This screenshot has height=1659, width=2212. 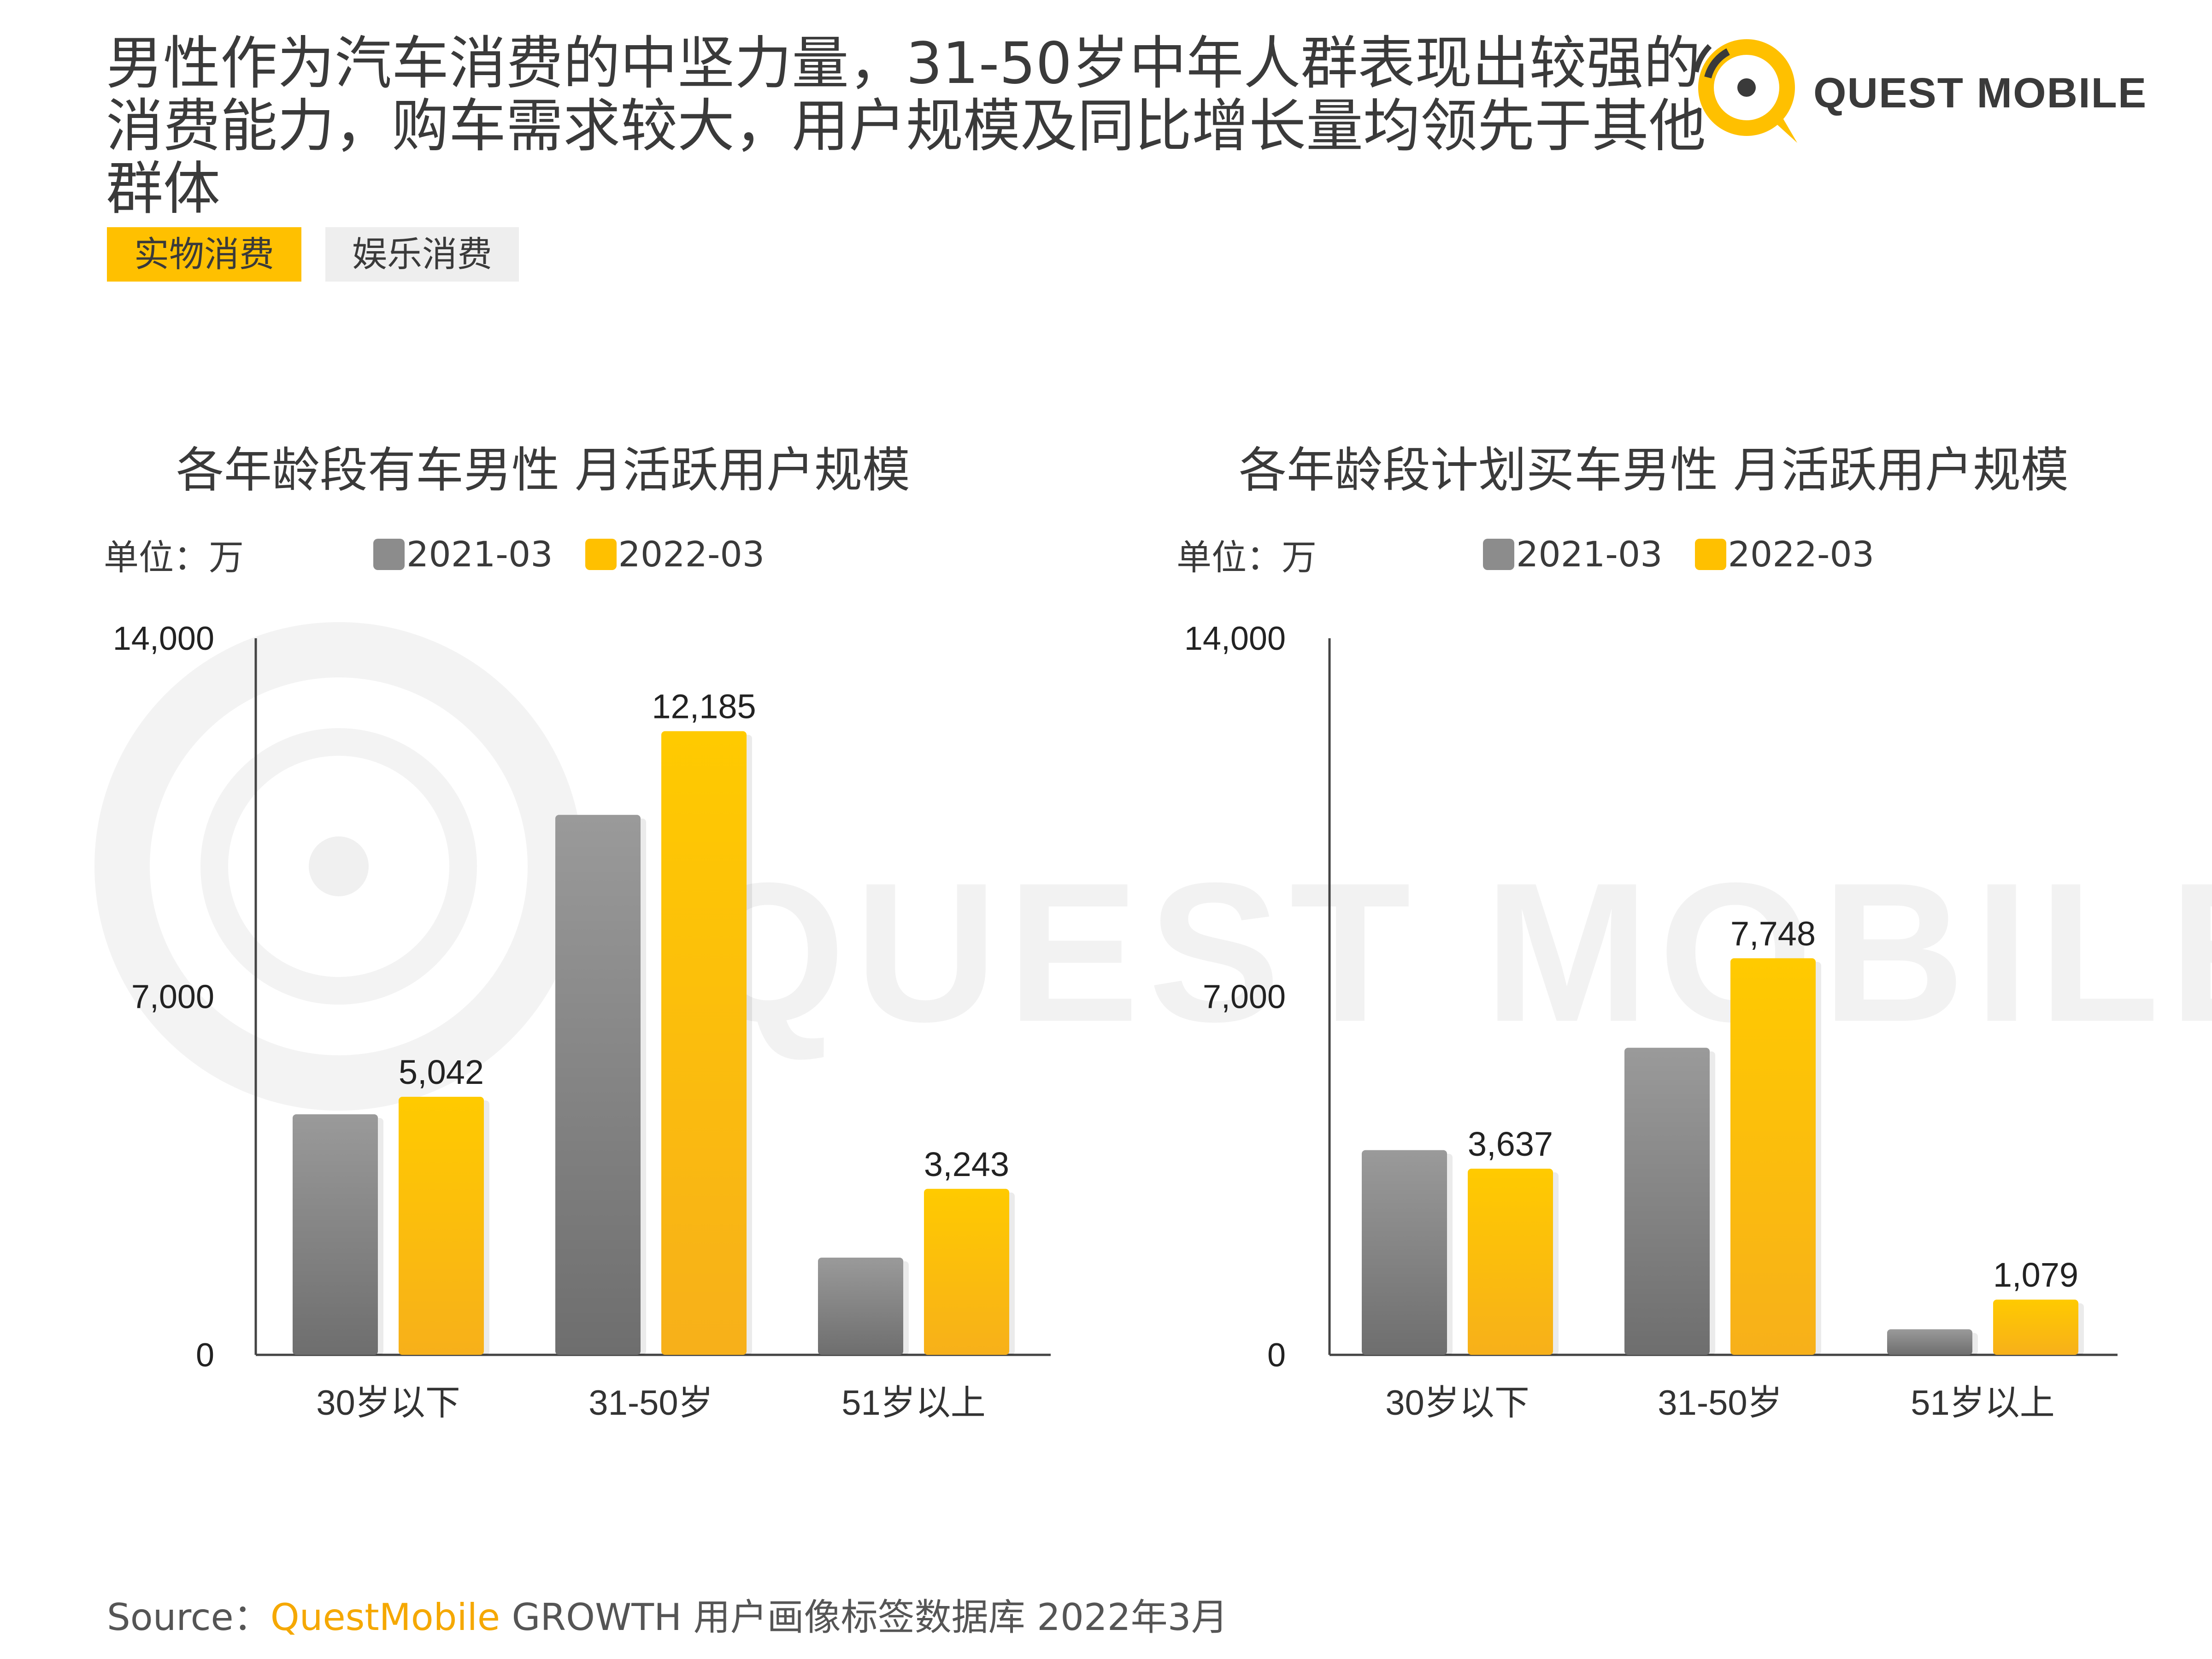 What do you see at coordinates (385, 1617) in the screenshot?
I see `source-brand: QuestMobile` at bounding box center [385, 1617].